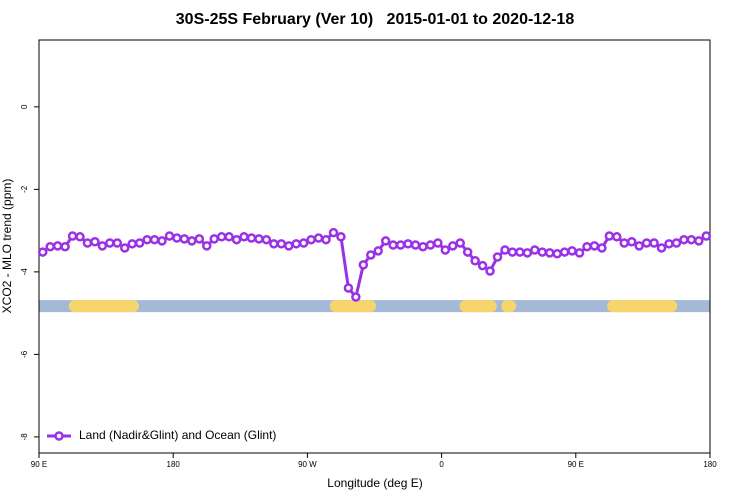  I want to click on x-tick-label: 0, so click(441, 464).